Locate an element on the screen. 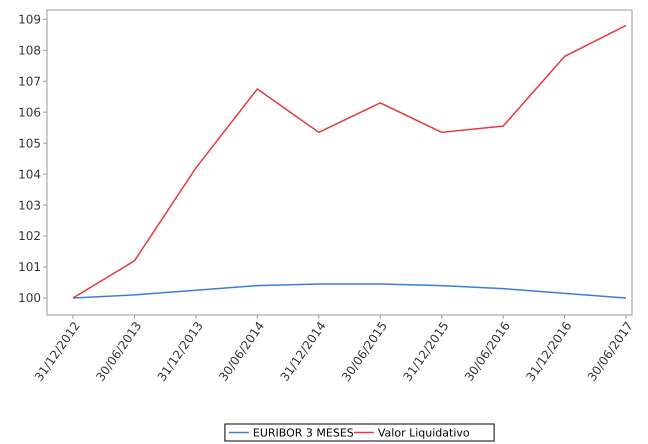 This screenshot has width=648, height=444. y-tick-label: 107 is located at coordinates (29, 81).